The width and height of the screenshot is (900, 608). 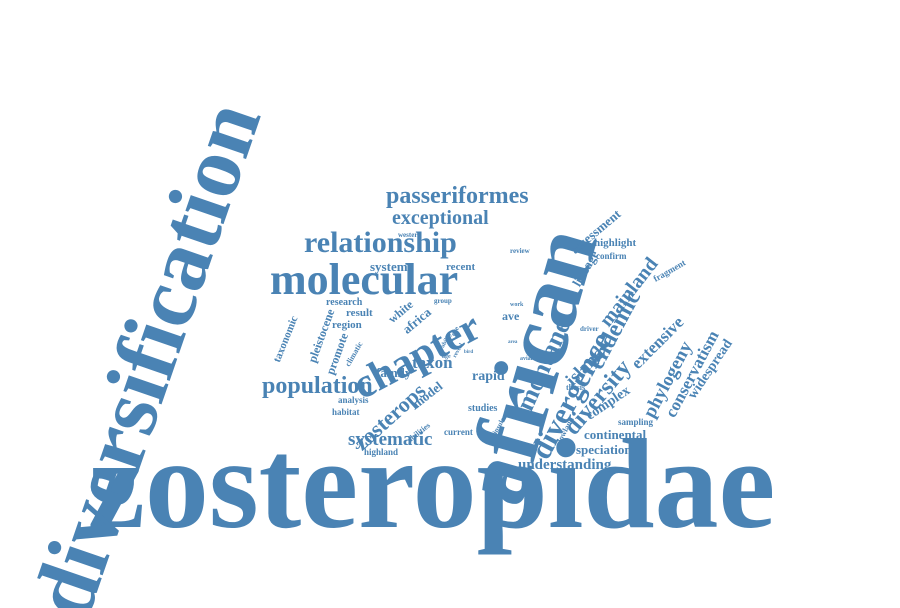 What do you see at coordinates (589, 329) in the screenshot?
I see `cloud-word: driver` at bounding box center [589, 329].